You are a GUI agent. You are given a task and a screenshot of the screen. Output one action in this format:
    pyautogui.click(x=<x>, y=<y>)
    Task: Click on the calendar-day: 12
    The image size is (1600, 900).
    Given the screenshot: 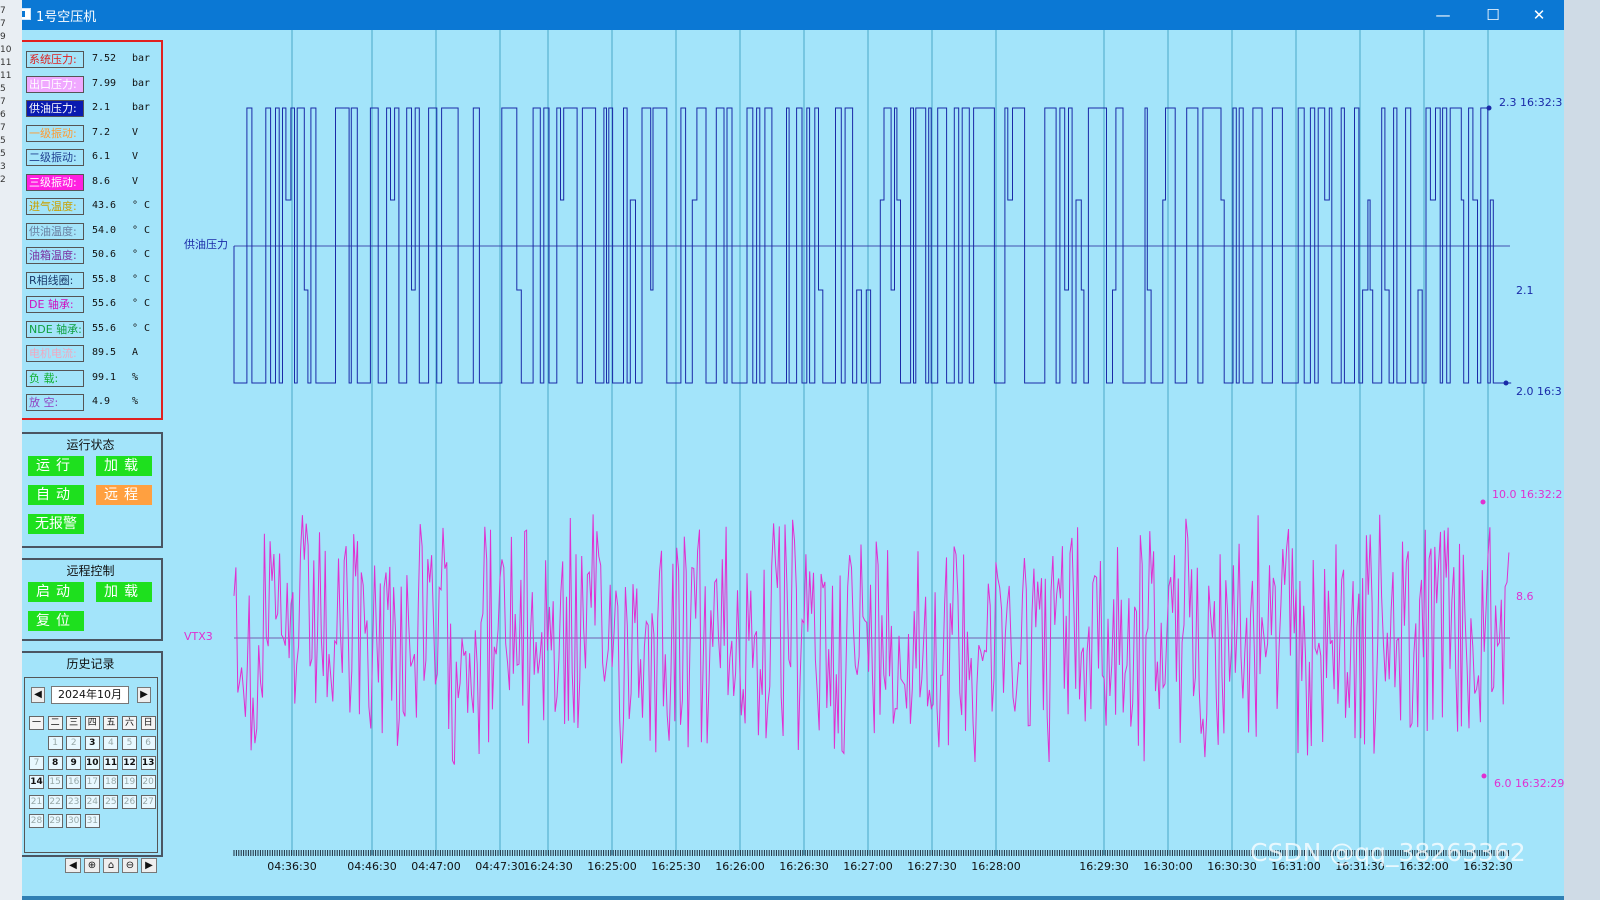 What is the action you would take?
    pyautogui.click(x=129, y=762)
    